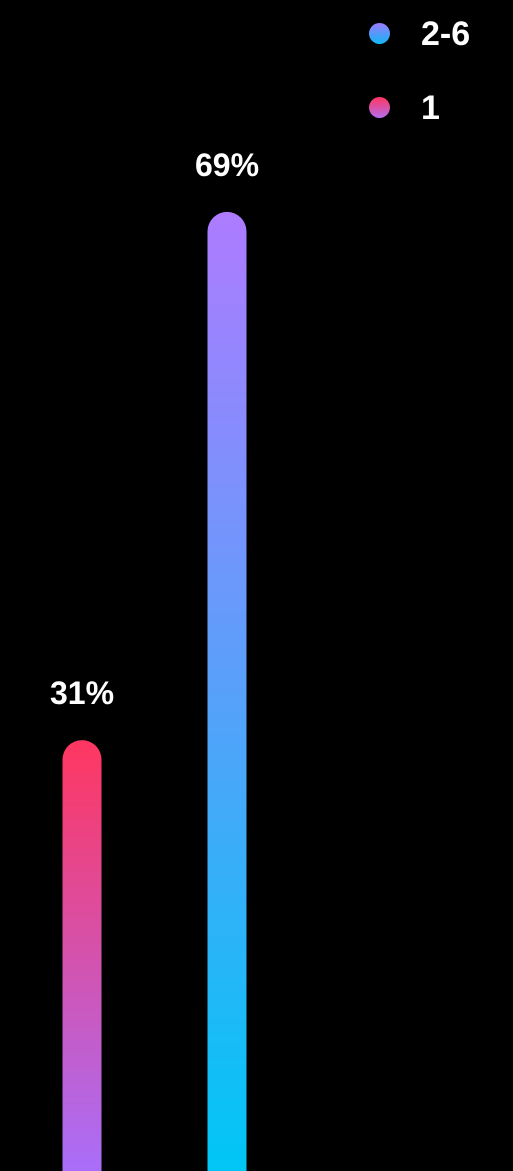  What do you see at coordinates (446, 34) in the screenshot?
I see `legend-label-2-6: 2-6` at bounding box center [446, 34].